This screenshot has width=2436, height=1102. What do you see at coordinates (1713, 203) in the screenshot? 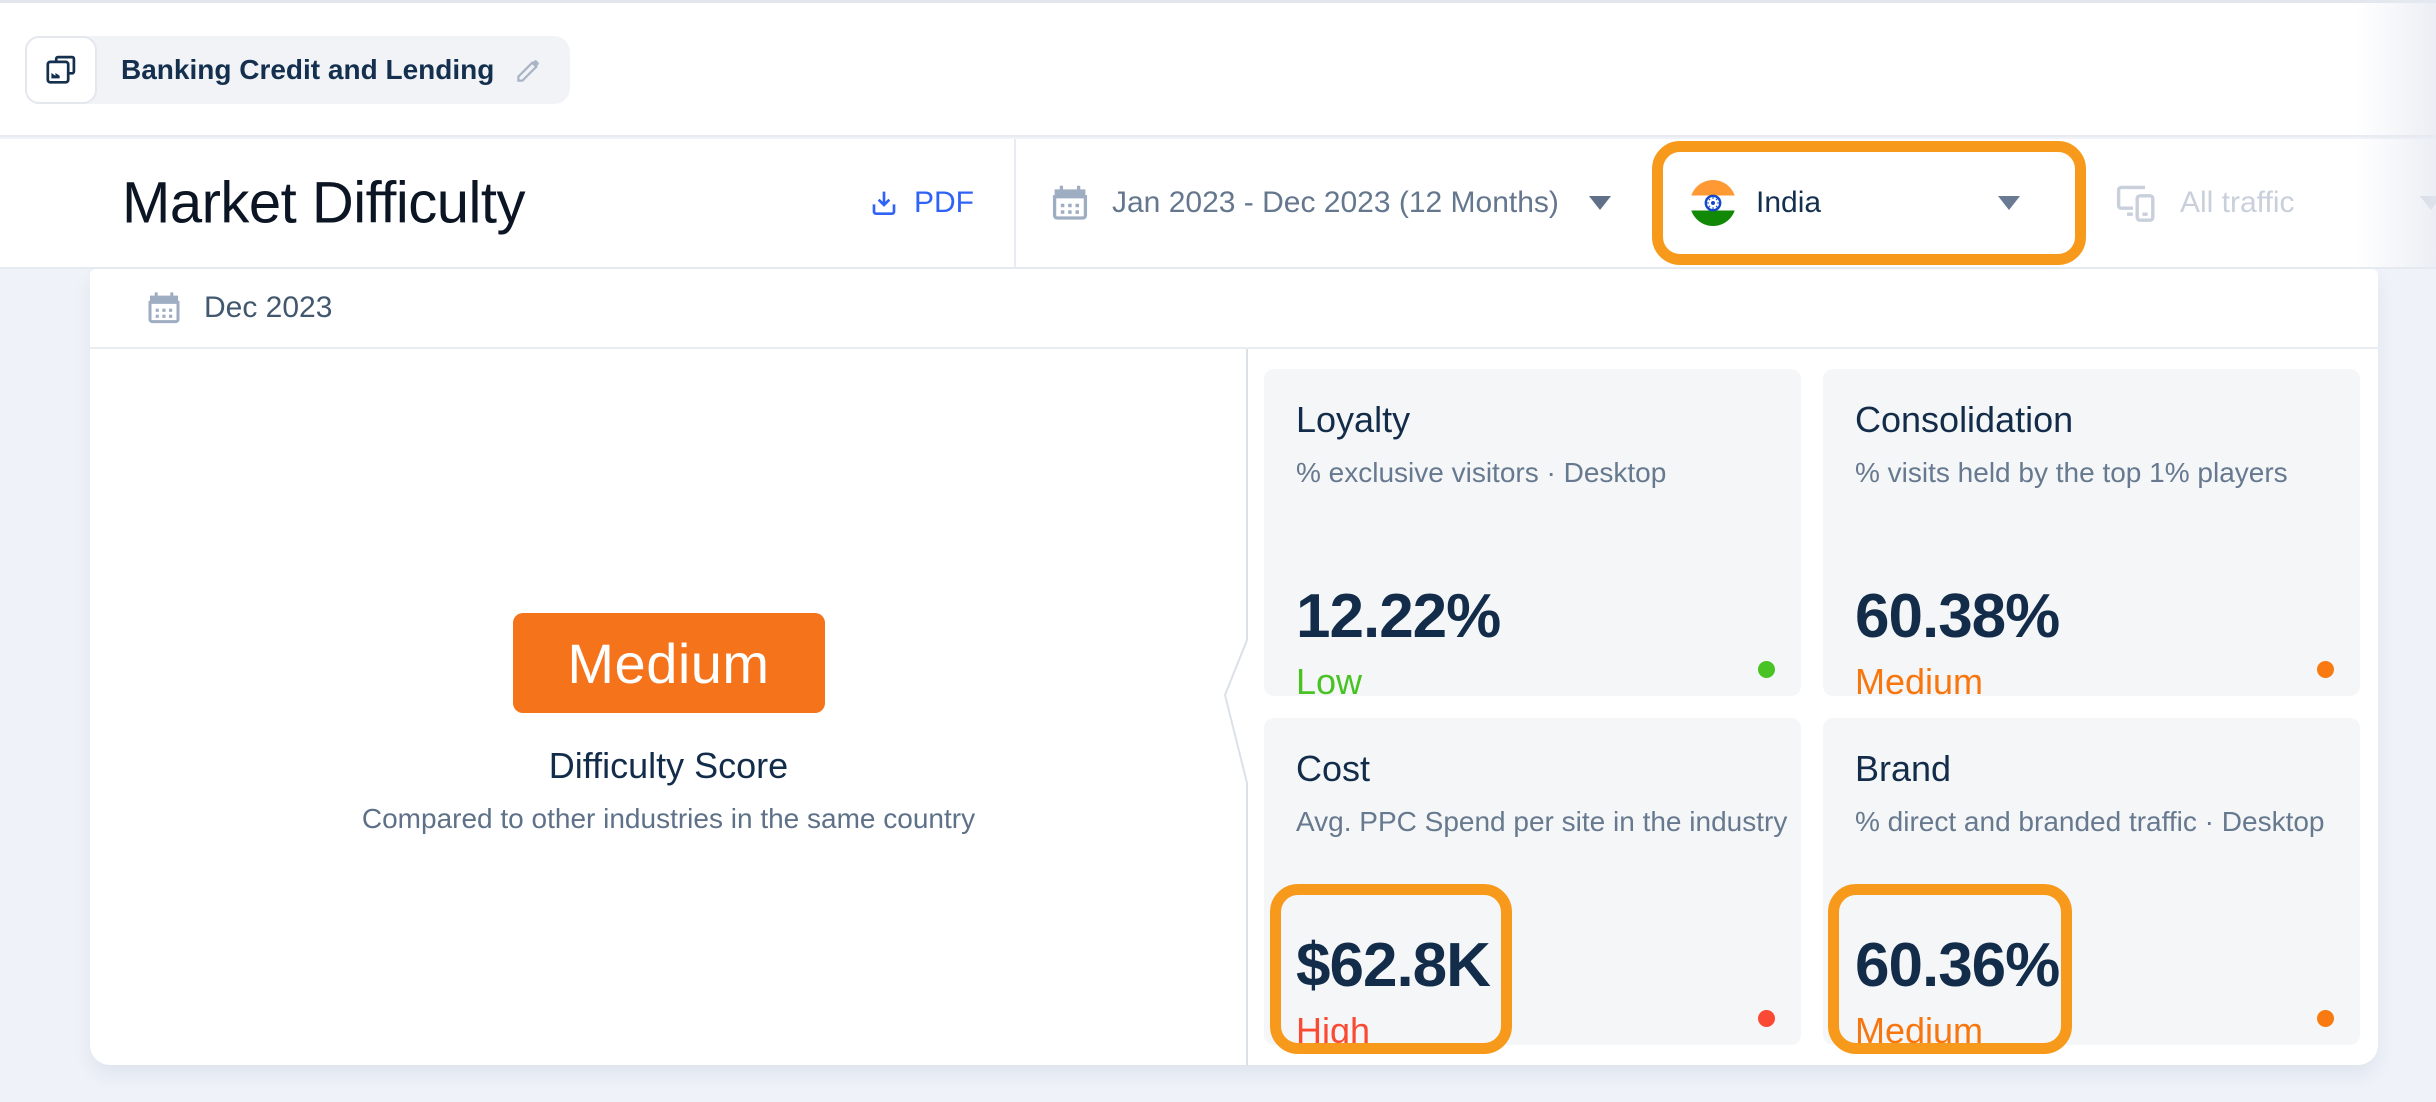
I see `india-flag-icon` at bounding box center [1713, 203].